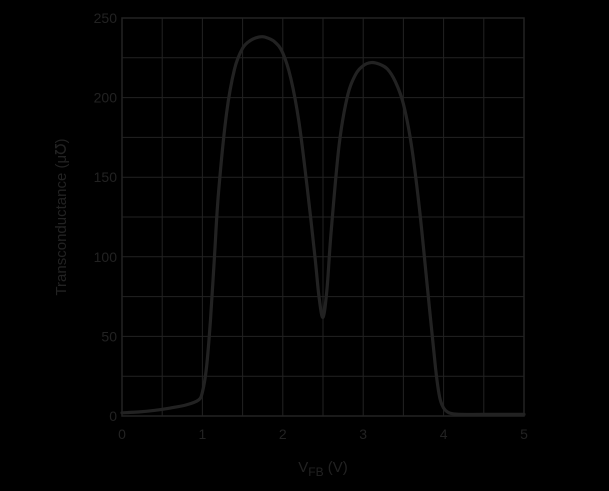  What do you see at coordinates (106, 217) in the screenshot?
I see `y-tick-labels: 0 50 100 150 200 250` at bounding box center [106, 217].